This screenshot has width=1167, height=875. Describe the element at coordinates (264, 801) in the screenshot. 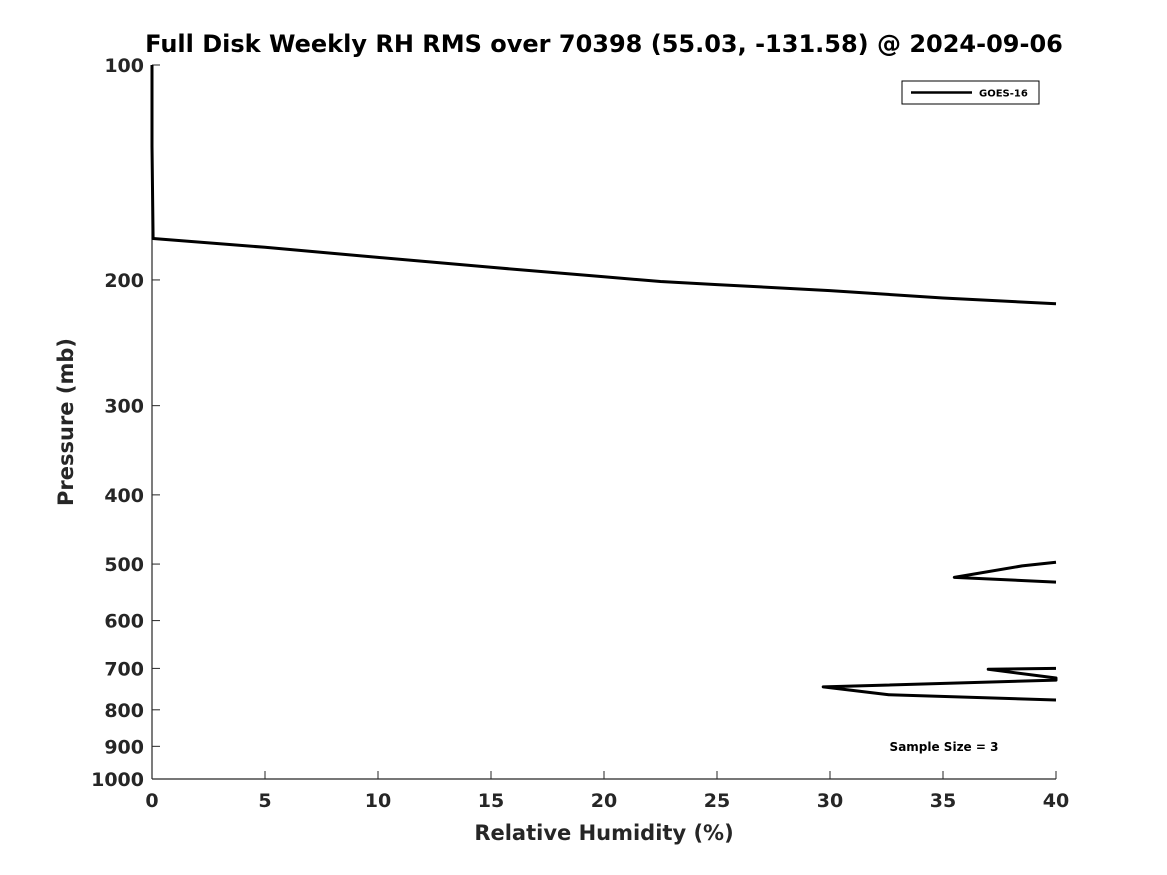

I see `x-tick-label: 5` at that location.